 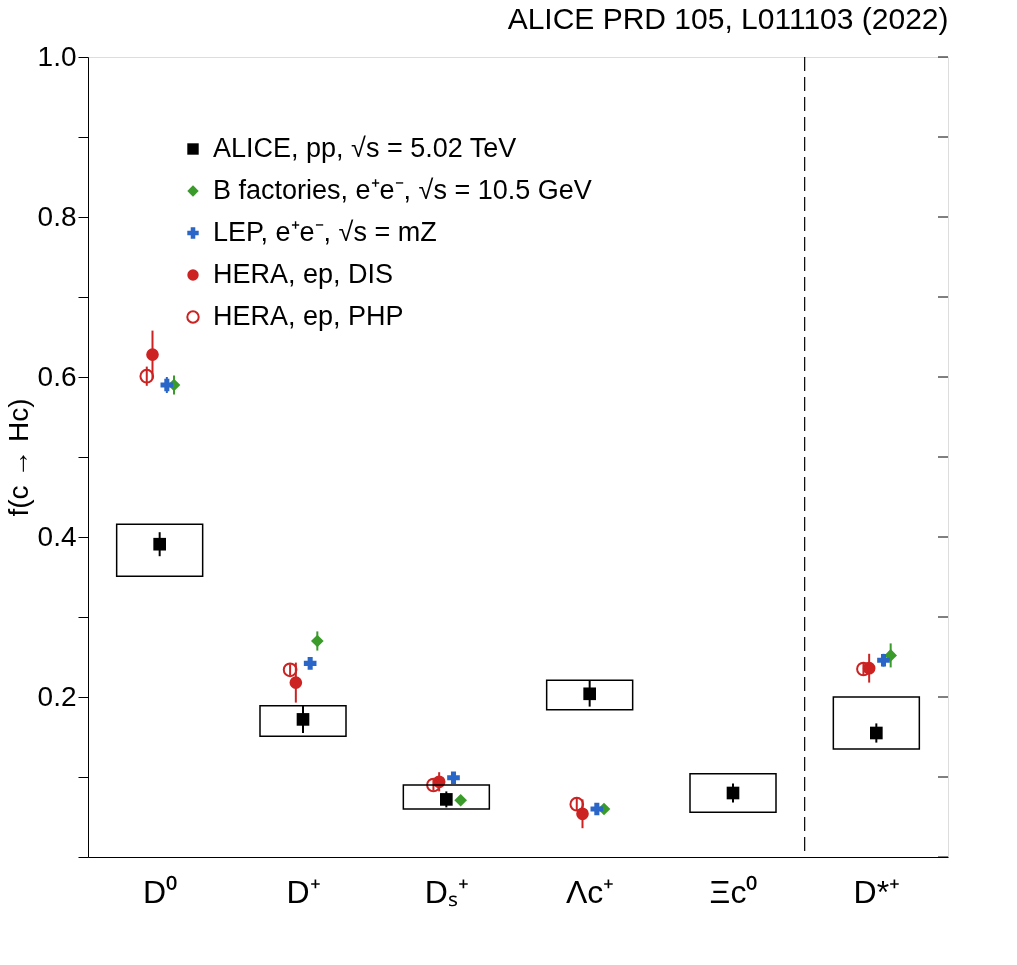 I want to click on legend-label: B factories, e⁺e⁻, √s = 10.5 GeV, so click(x=402, y=190).